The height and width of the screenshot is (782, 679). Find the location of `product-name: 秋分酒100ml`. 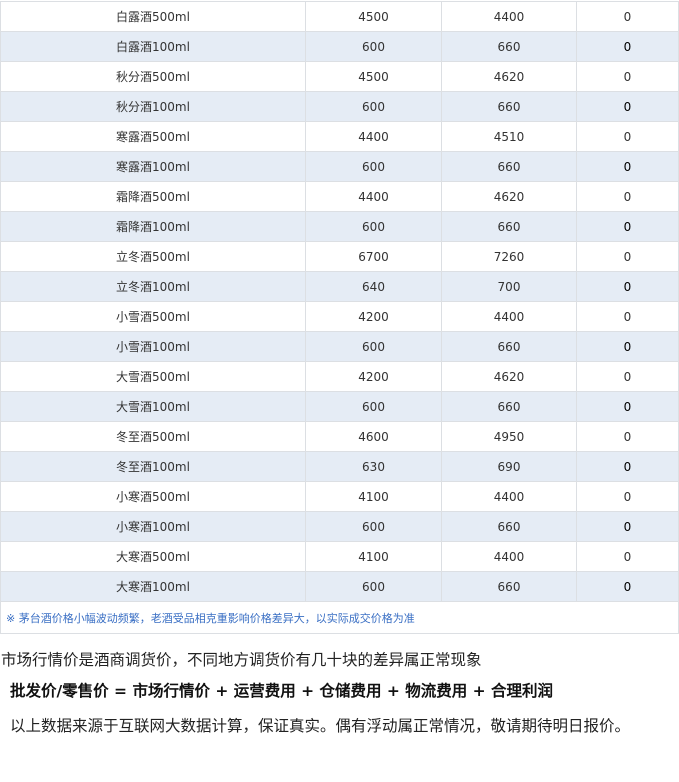

product-name: 秋分酒100ml is located at coordinates (153, 106).